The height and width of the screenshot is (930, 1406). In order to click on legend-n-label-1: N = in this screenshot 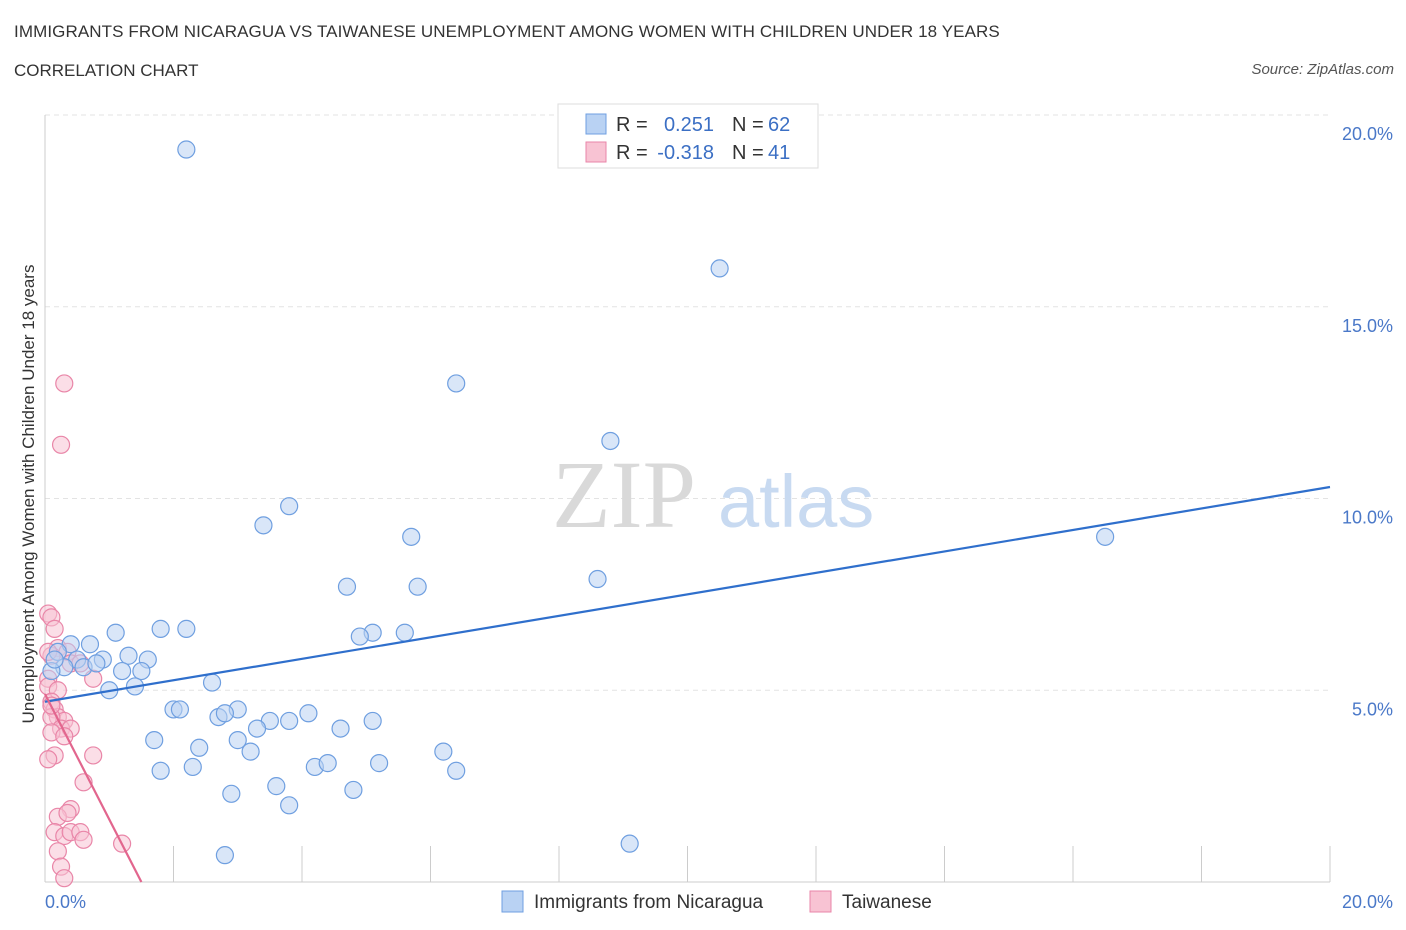, I will do `click(748, 125)`.